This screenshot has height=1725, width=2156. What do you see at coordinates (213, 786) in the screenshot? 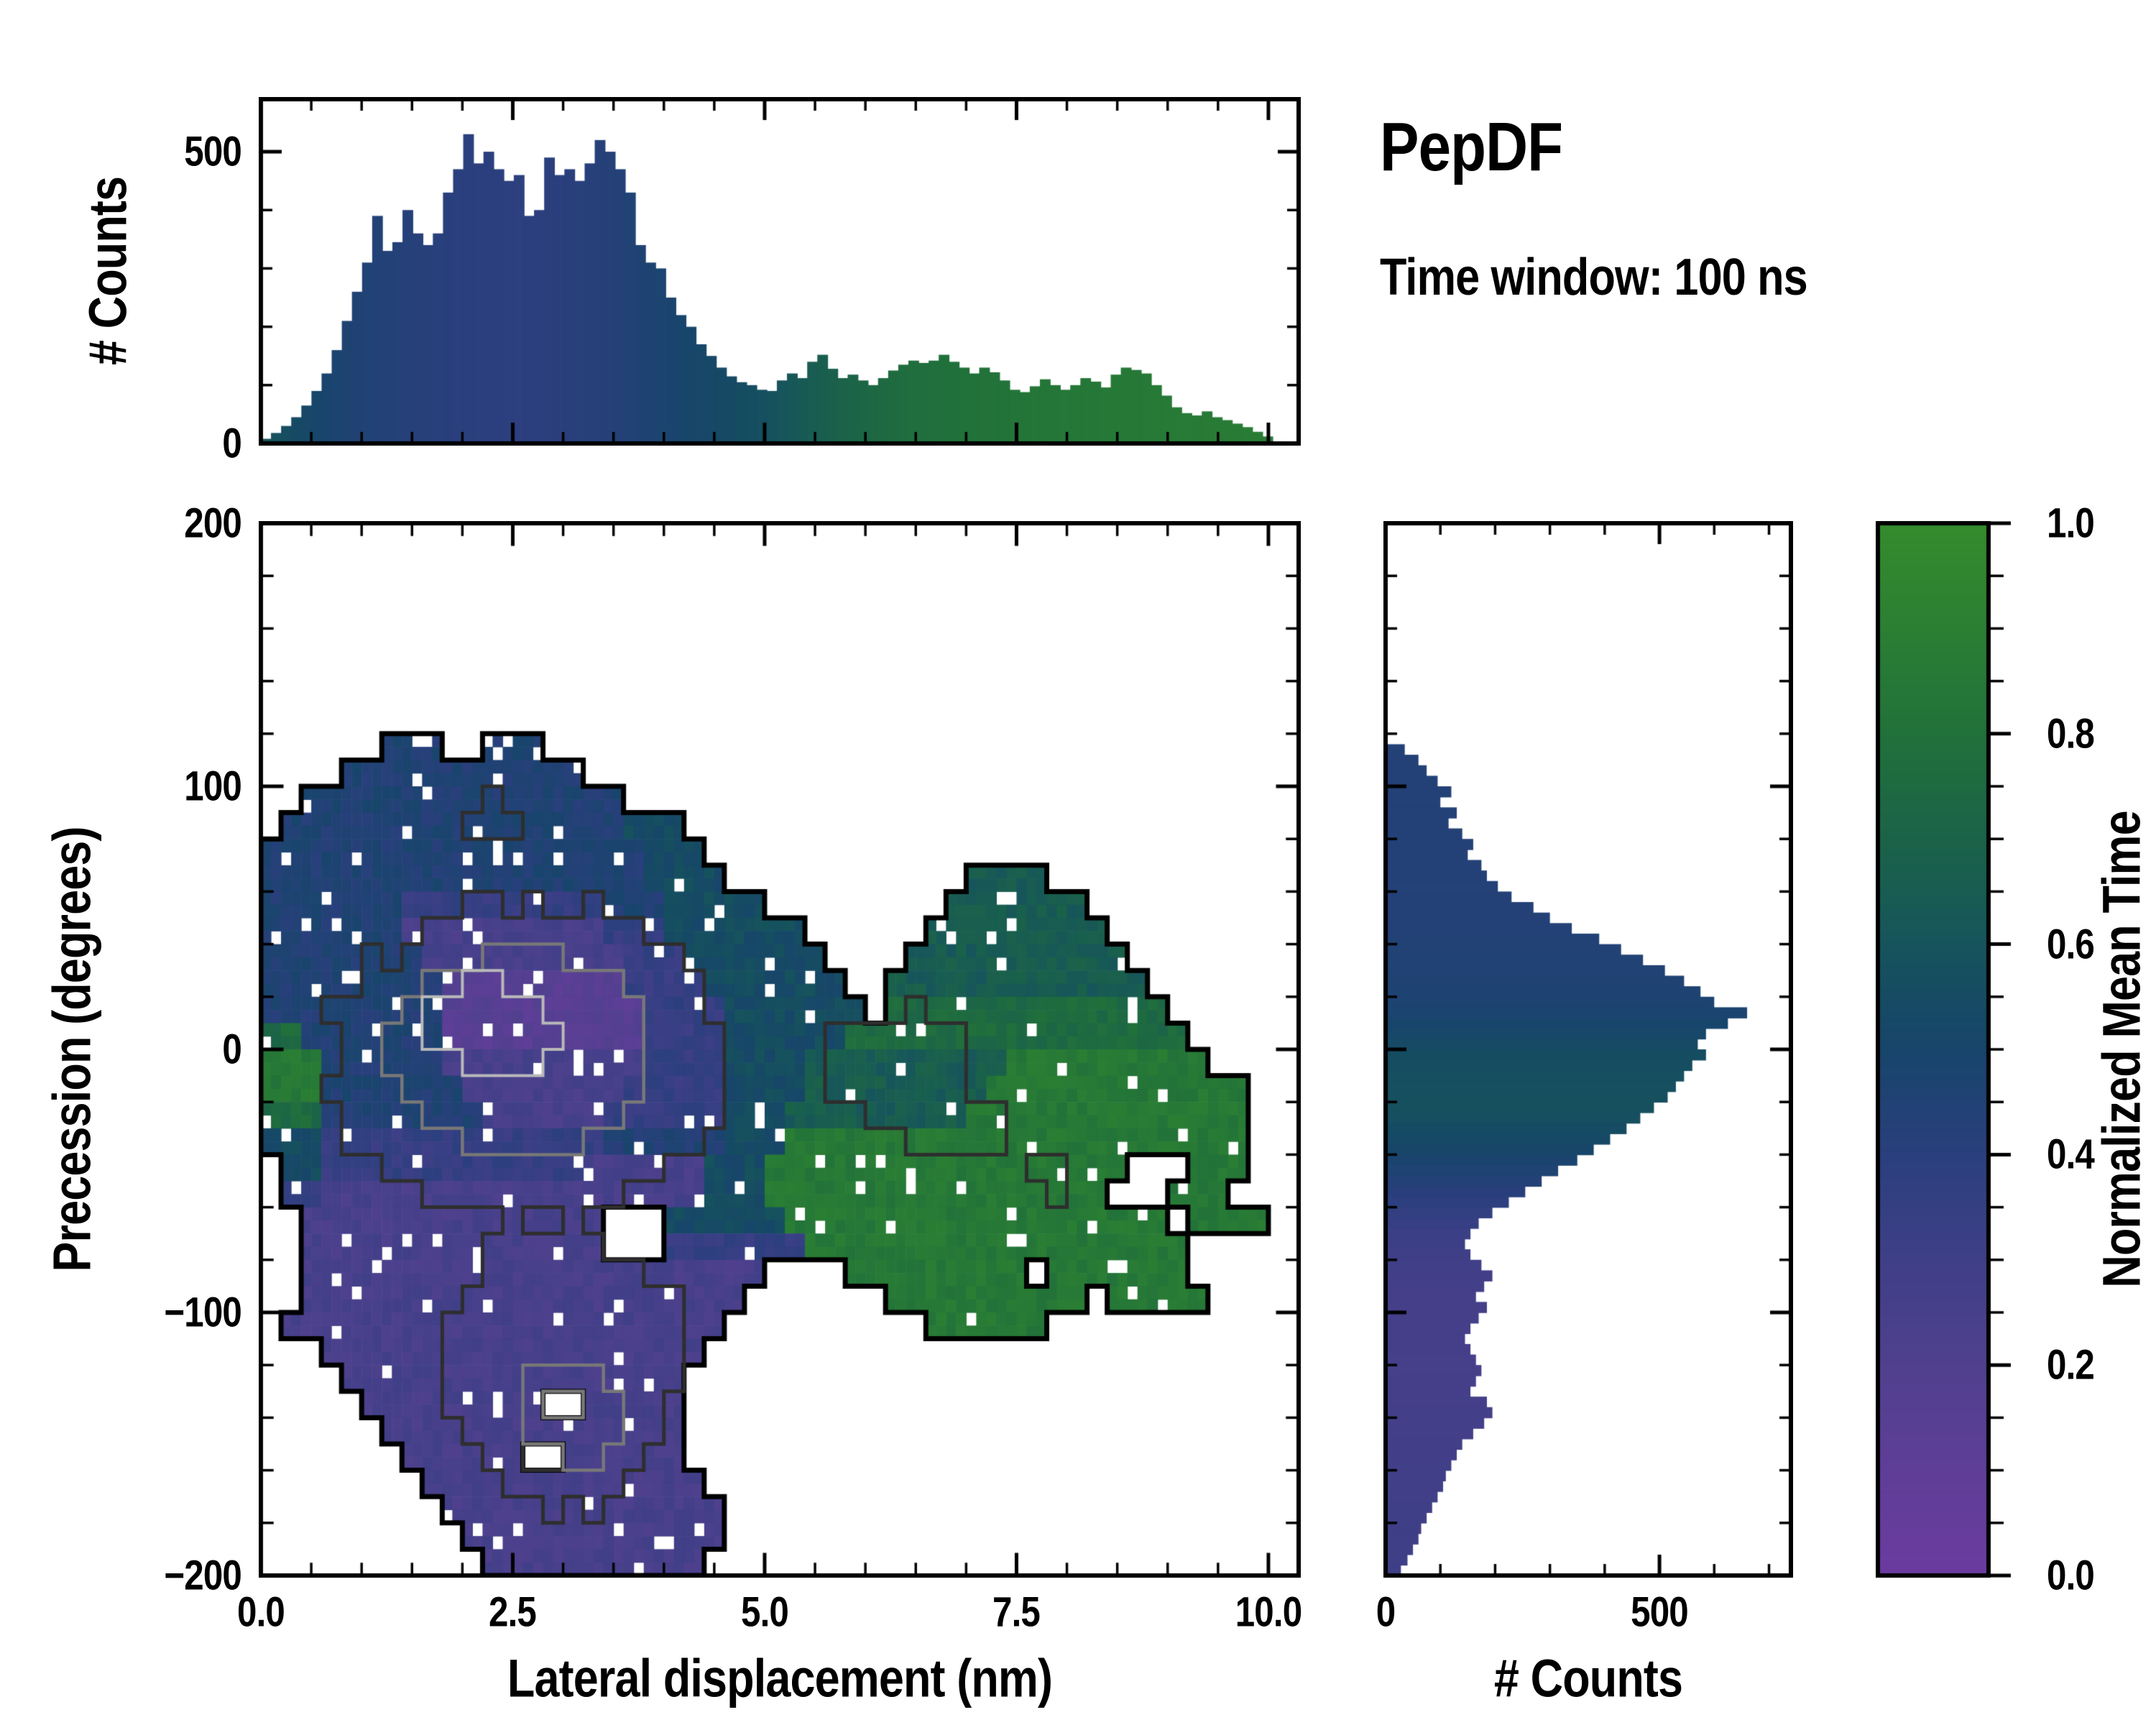
I see `heatmap-y-tick-label: 100` at bounding box center [213, 786].